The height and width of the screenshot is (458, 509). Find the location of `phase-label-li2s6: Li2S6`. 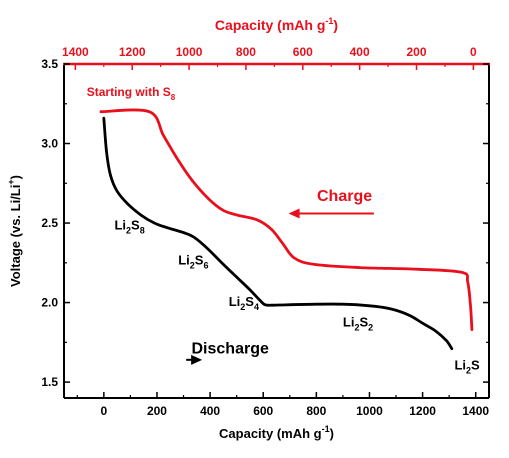

phase-label-li2s6: Li2S6 is located at coordinates (193, 261).